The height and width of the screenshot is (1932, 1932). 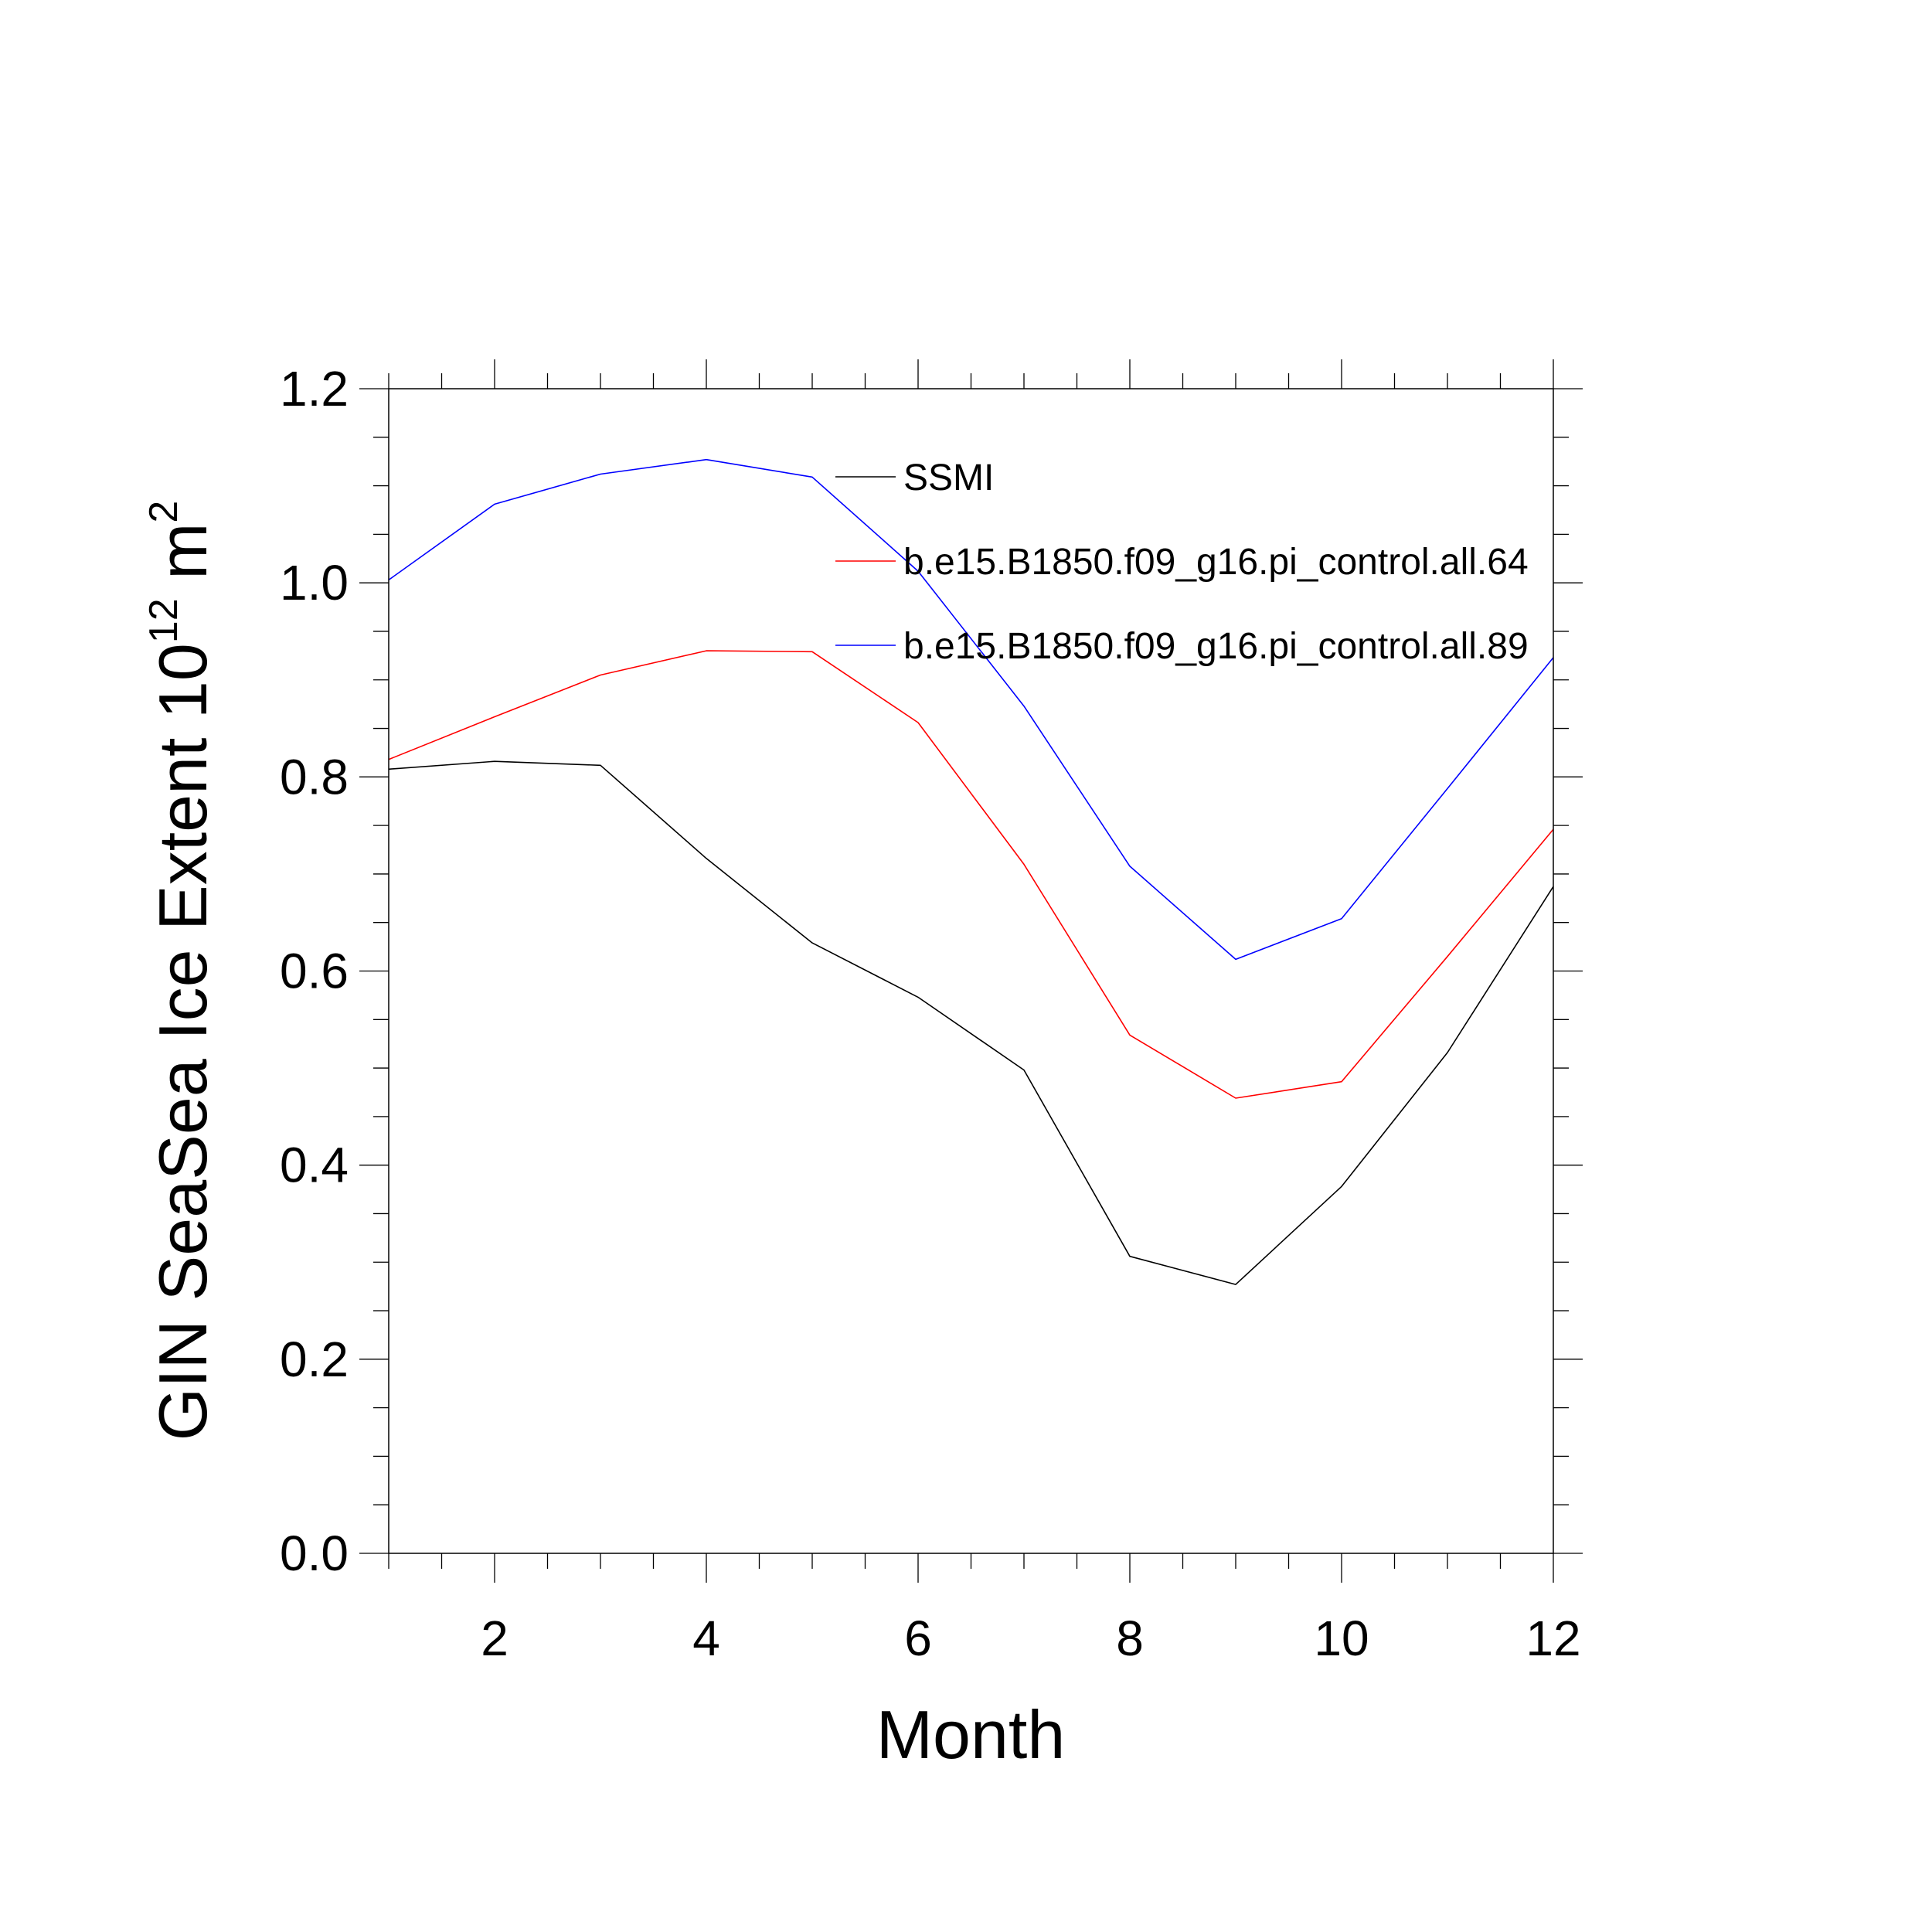 I want to click on x-tick-label: 6, so click(x=918, y=1639).